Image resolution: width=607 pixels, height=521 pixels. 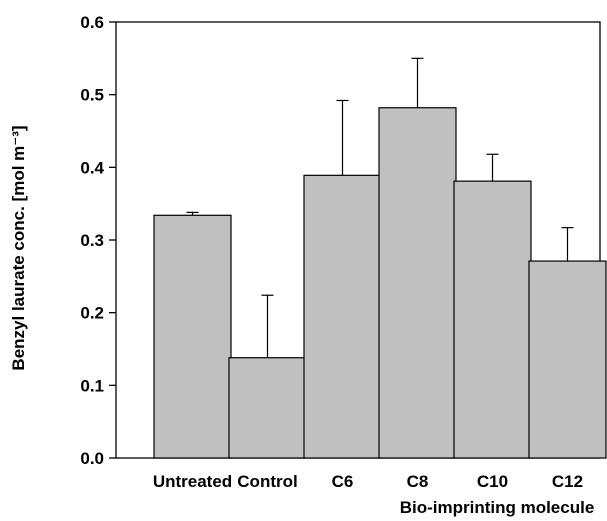 I want to click on y-tick-label: 0.5, so click(x=92, y=95).